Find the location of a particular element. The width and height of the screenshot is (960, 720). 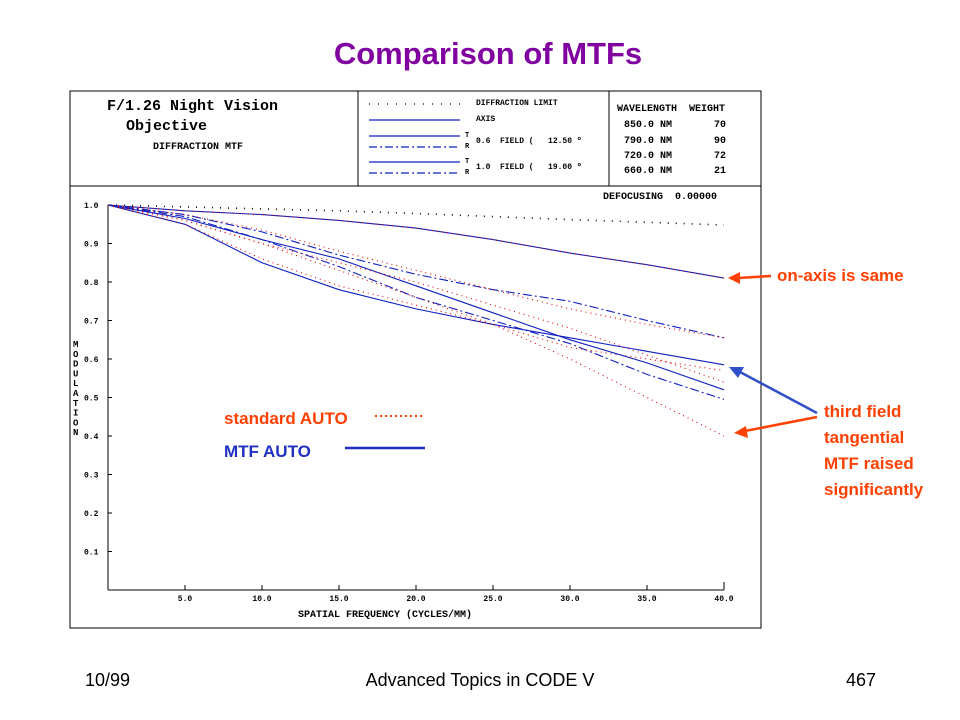

footer-course-title: Advanced Topics in CODE V is located at coordinates (480, 680).